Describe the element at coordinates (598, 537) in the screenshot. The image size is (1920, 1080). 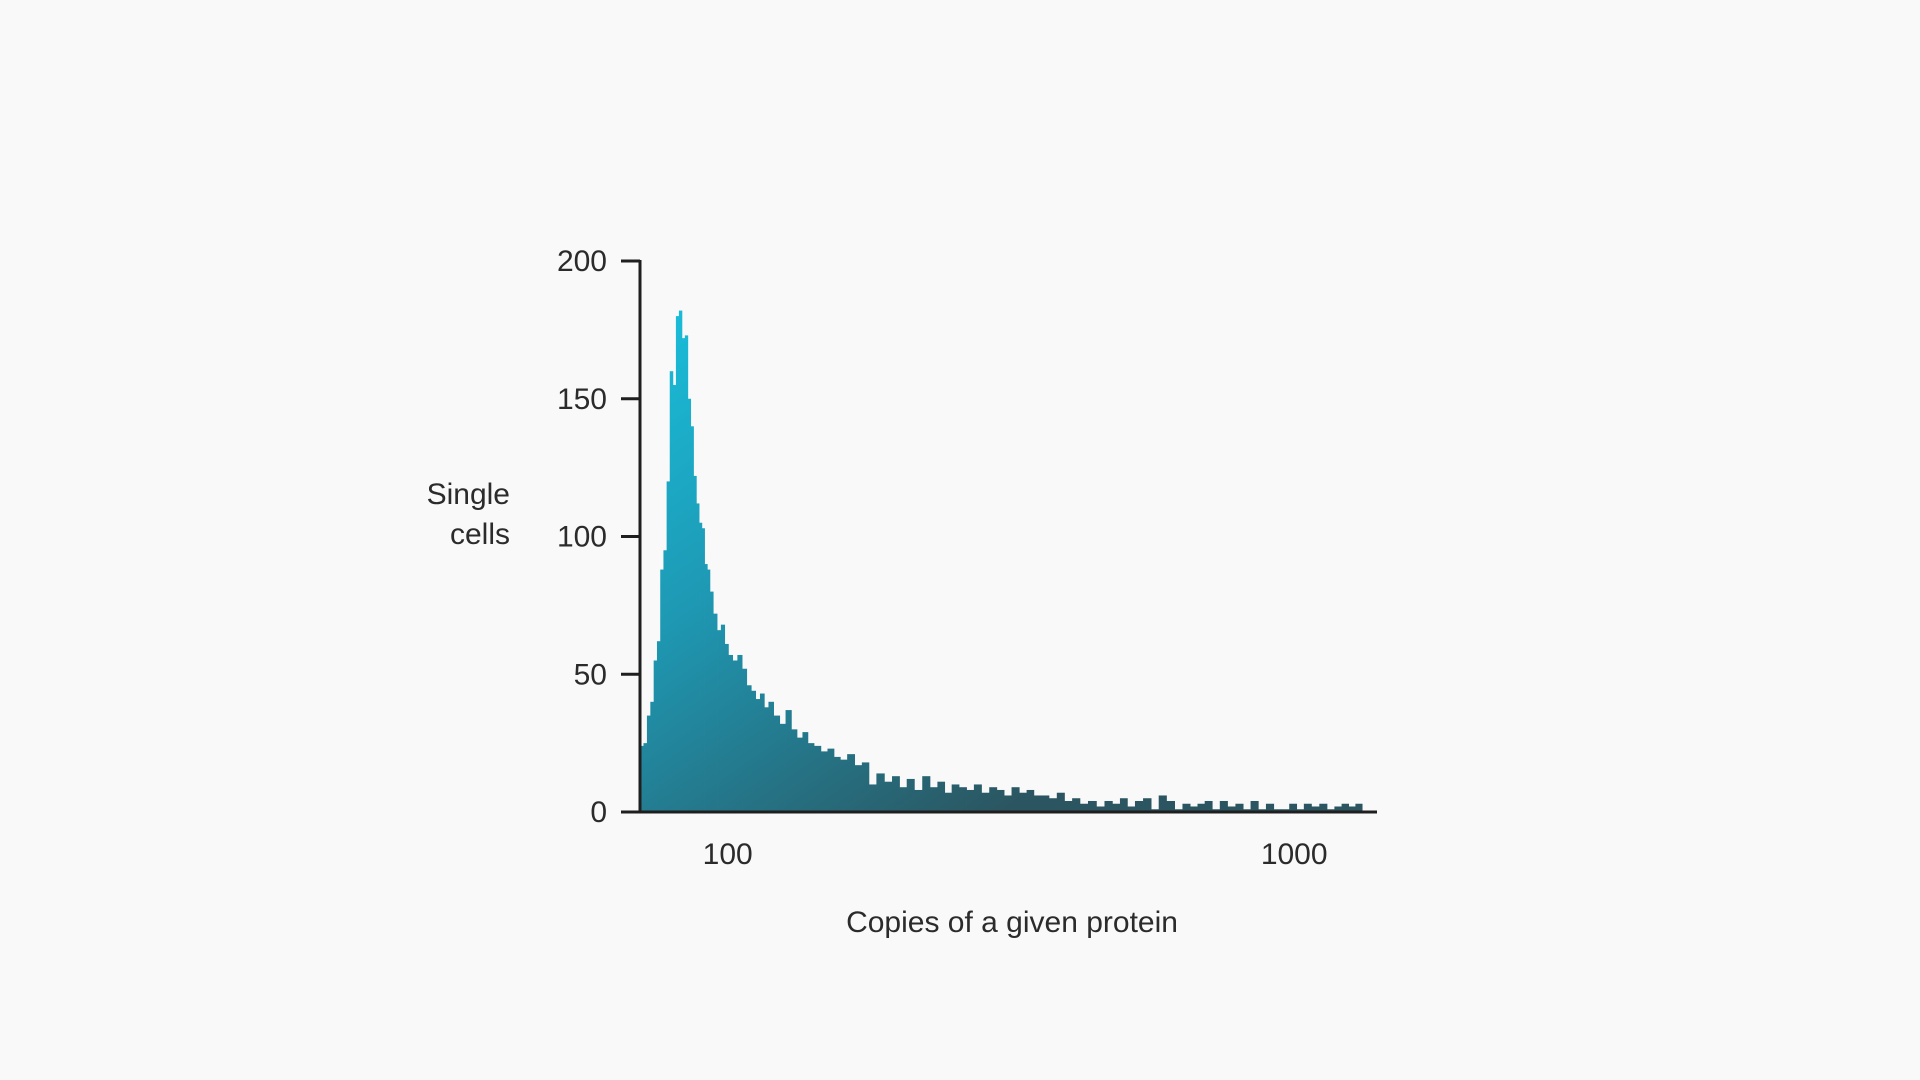
I see `y-axis-ticks: 0 50 100 150 200` at that location.